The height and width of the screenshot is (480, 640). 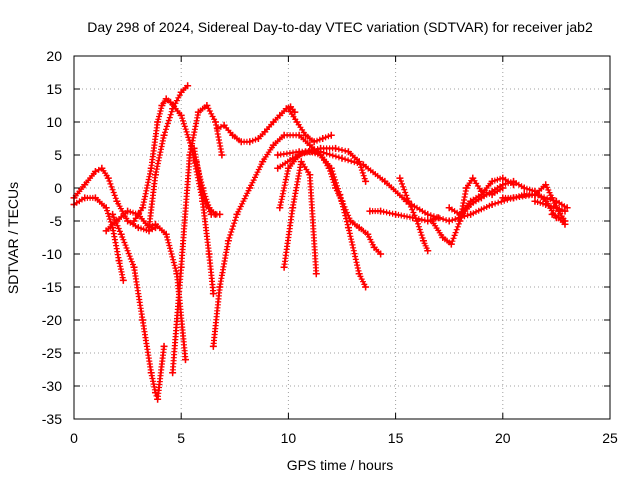 I want to click on y-tick-label: 15, so click(x=54, y=89).